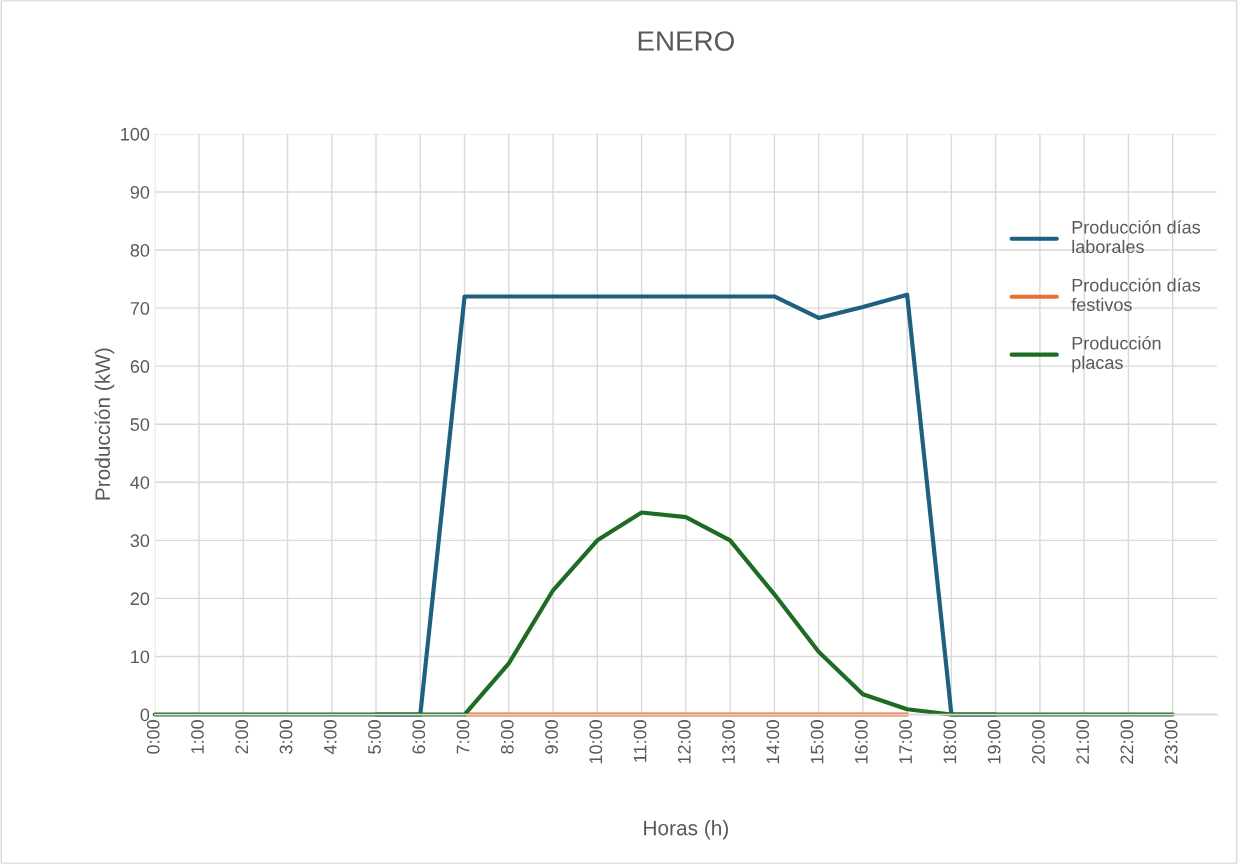  Describe the element at coordinates (551, 737) in the screenshot. I see `x-tick-label: 9:00` at that location.